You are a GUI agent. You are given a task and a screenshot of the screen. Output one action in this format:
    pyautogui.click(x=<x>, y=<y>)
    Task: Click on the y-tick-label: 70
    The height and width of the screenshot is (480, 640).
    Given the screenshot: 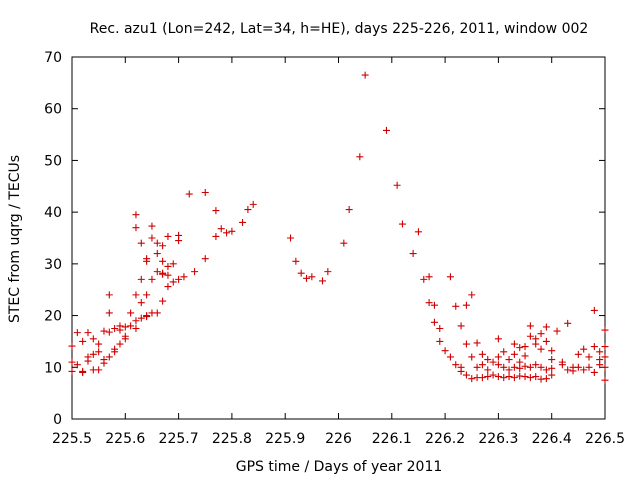 What is the action you would take?
    pyautogui.click(x=53, y=58)
    